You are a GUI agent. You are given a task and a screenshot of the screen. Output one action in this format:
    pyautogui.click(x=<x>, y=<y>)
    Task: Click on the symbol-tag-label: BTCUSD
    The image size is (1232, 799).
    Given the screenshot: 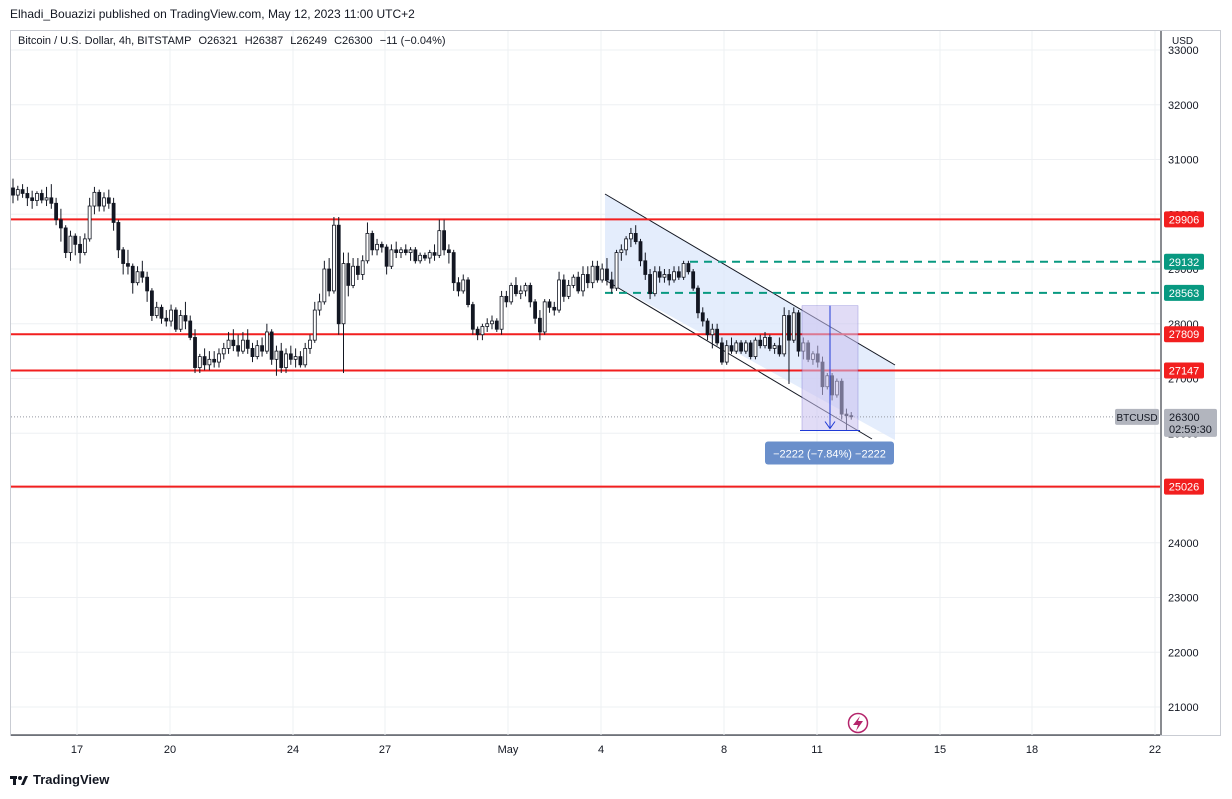 What is the action you would take?
    pyautogui.click(x=1136, y=418)
    